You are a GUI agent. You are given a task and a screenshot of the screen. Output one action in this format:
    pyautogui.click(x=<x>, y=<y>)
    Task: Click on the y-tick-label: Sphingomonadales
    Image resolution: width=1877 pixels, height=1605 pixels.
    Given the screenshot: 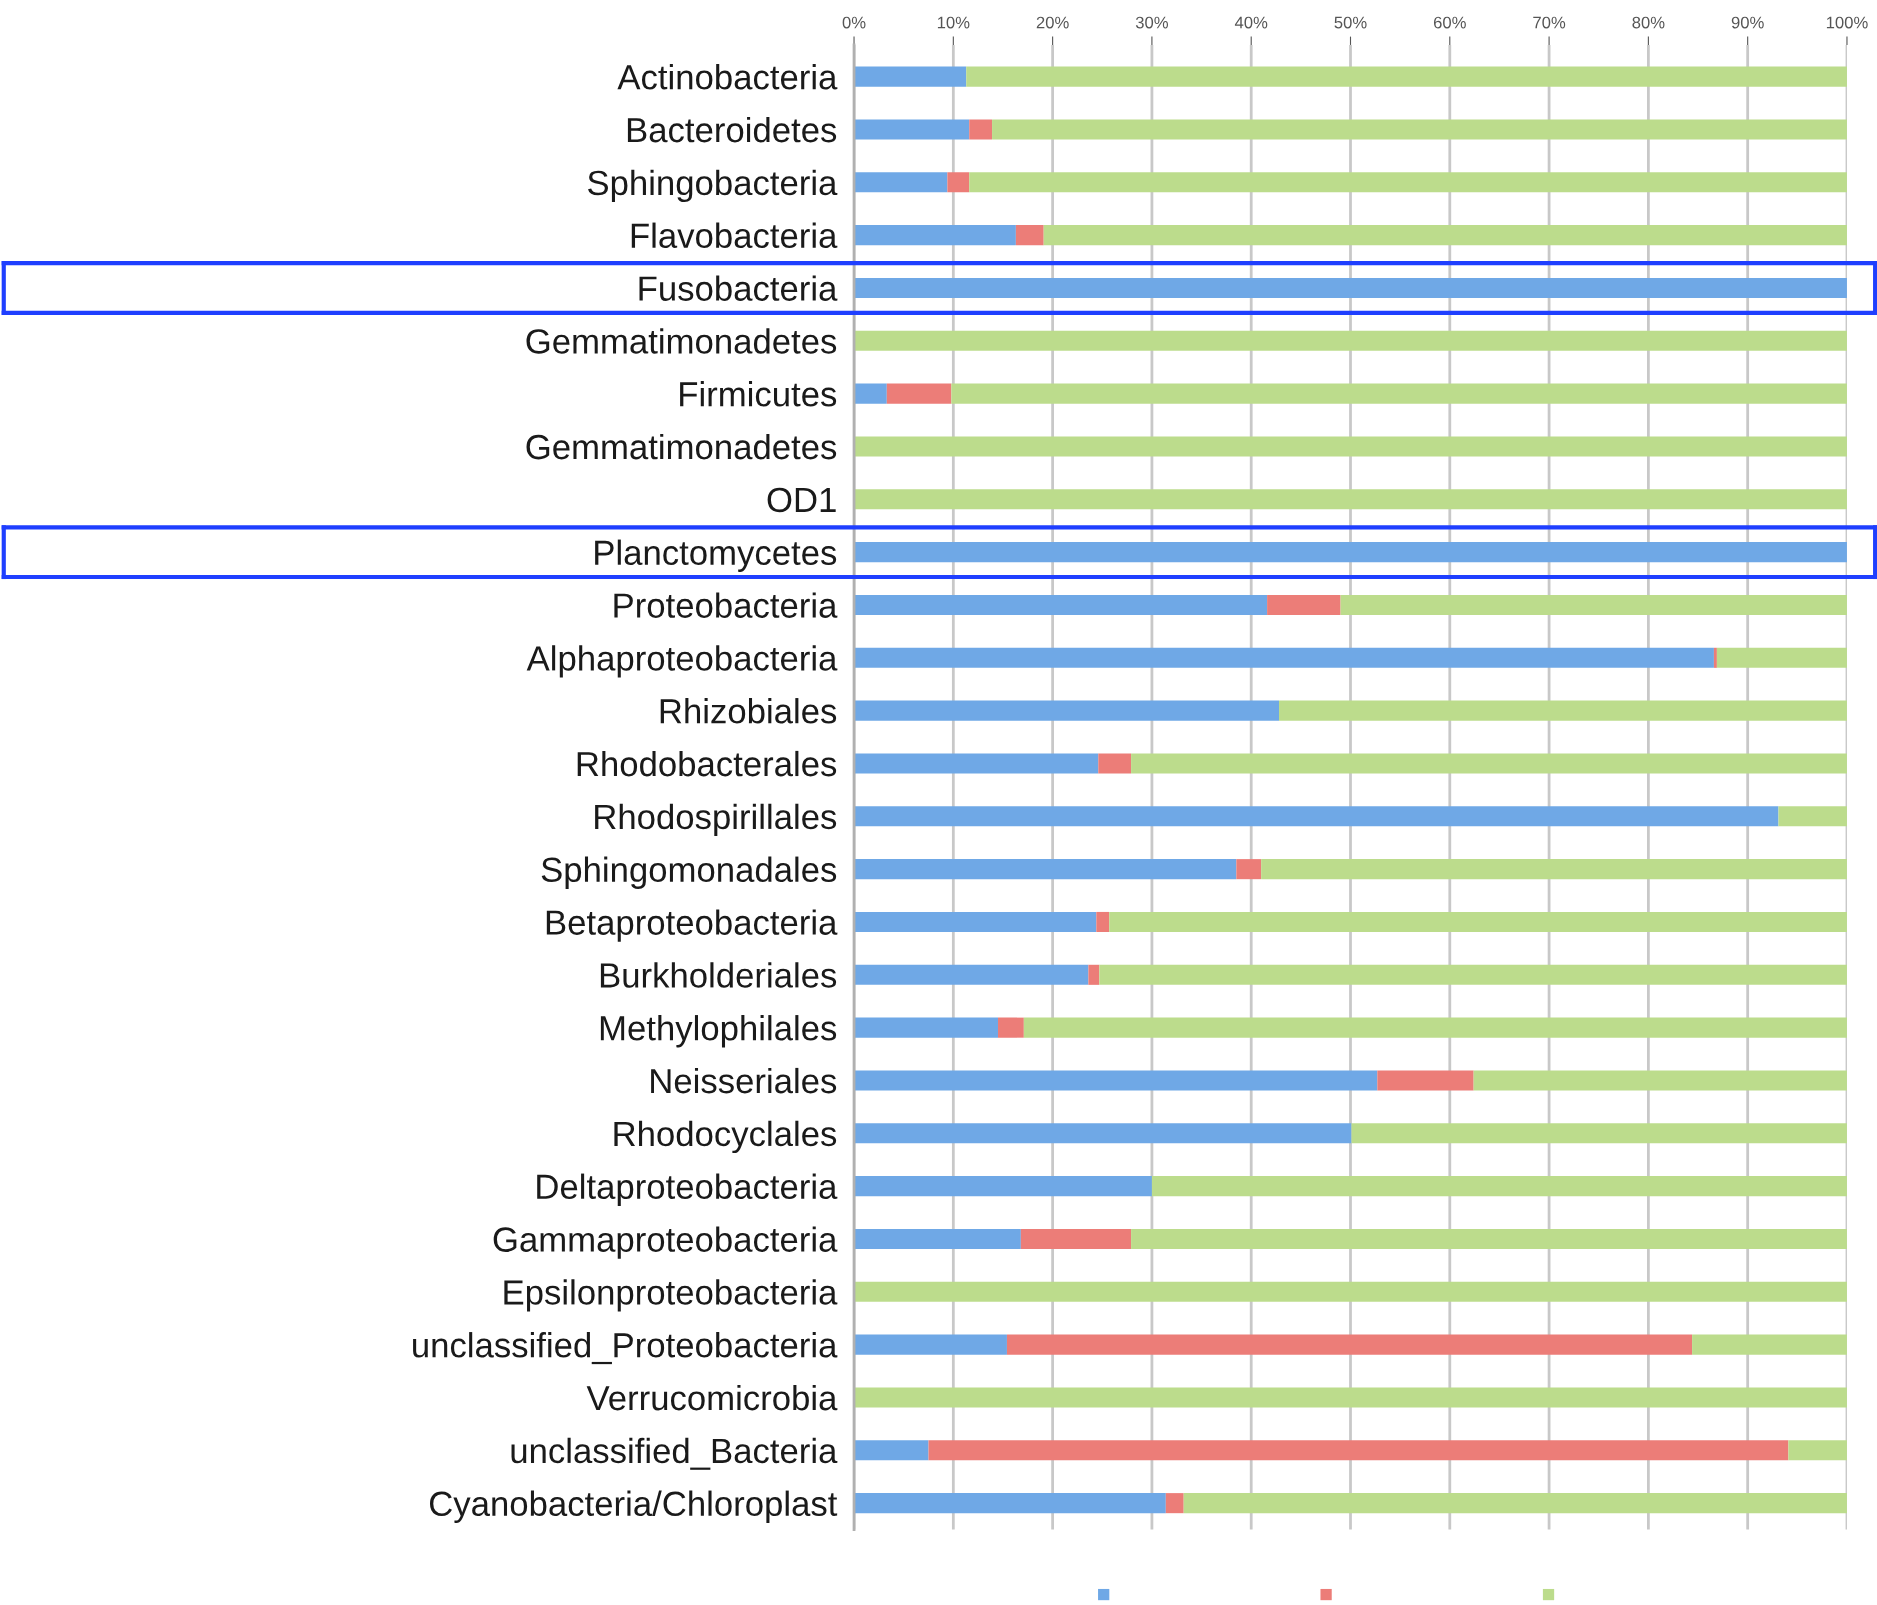 What is the action you would take?
    pyautogui.click(x=689, y=872)
    